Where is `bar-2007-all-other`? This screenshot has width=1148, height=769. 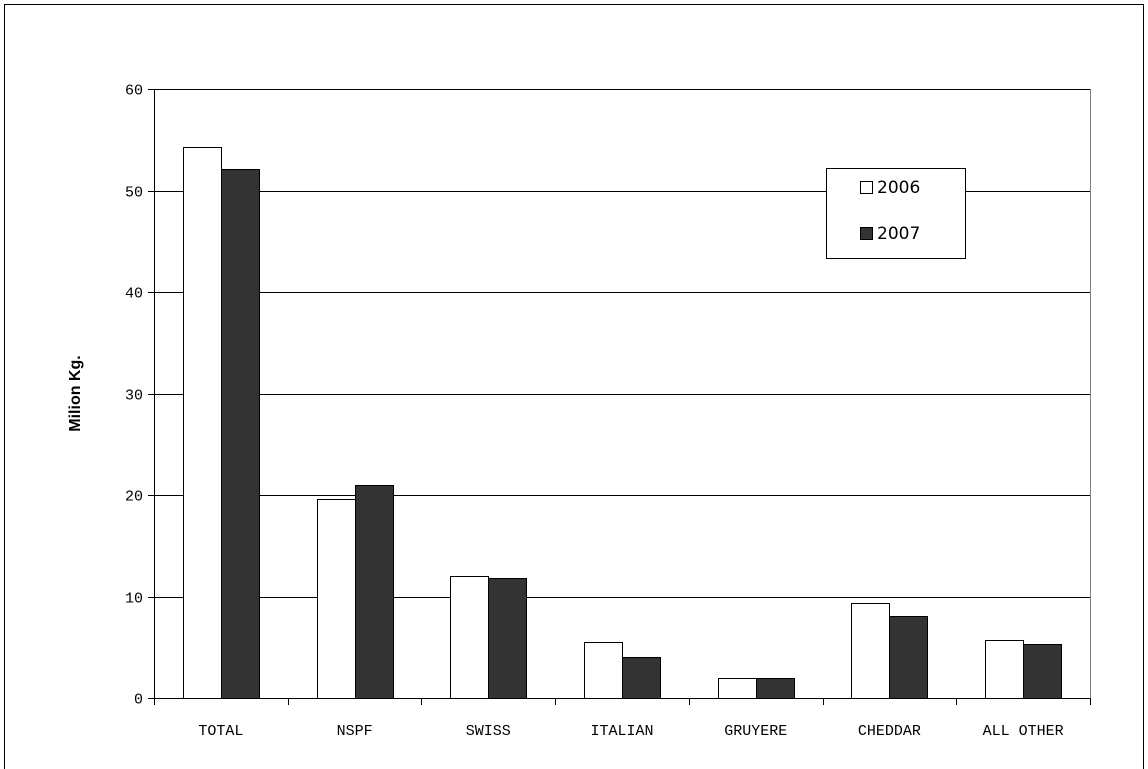 bar-2007-all-other is located at coordinates (1042, 671).